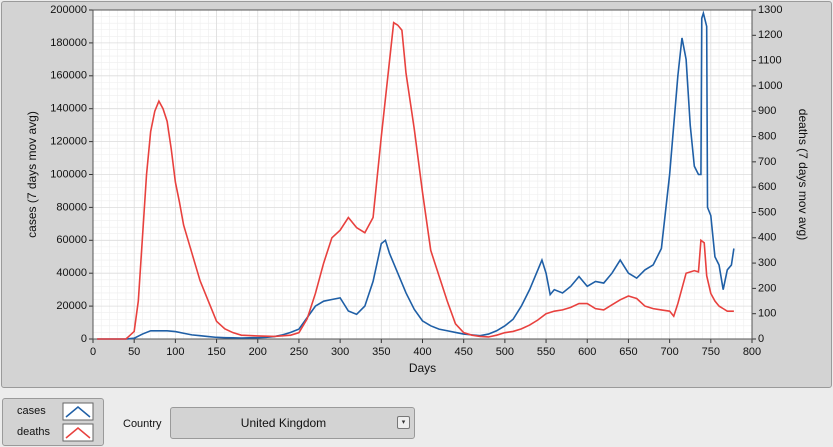 The width and height of the screenshot is (833, 447). I want to click on y-axis-label: cases (7 days mov avg), so click(32, 174).